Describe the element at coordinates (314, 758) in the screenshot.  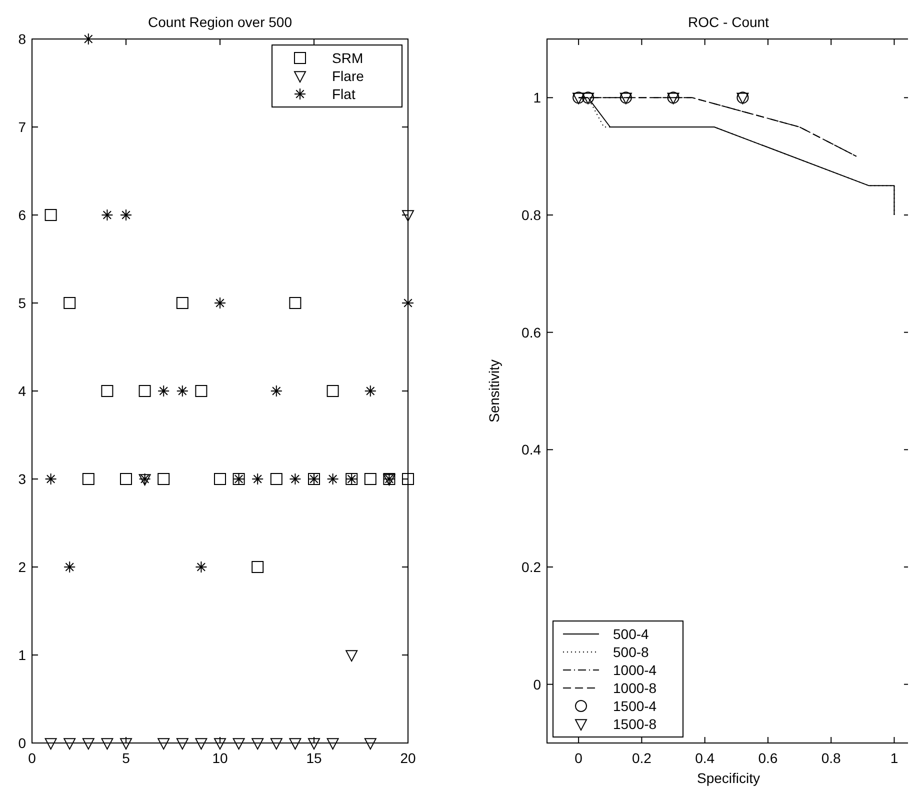
I see `x-tick-label: 15` at that location.